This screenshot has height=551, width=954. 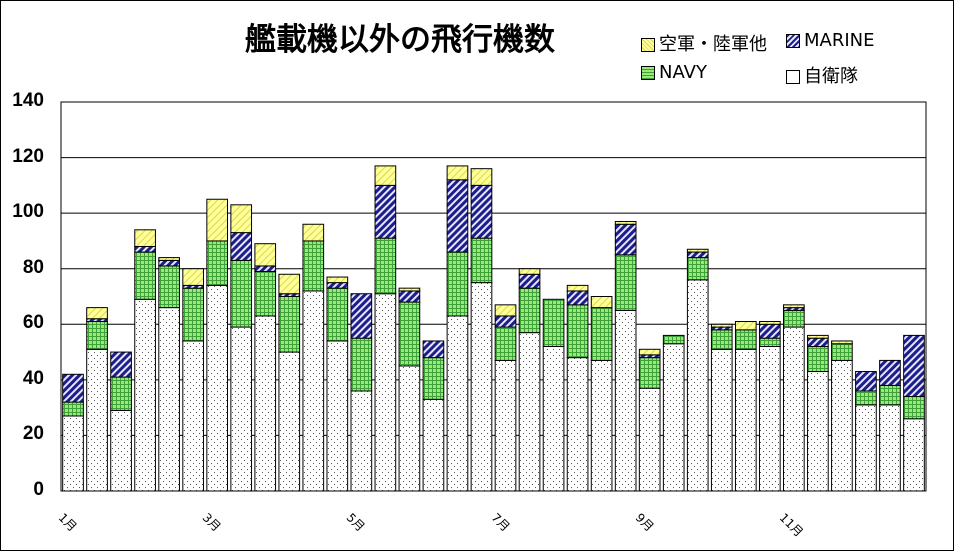 I want to click on y-tick-label: 0, so click(x=38, y=489).